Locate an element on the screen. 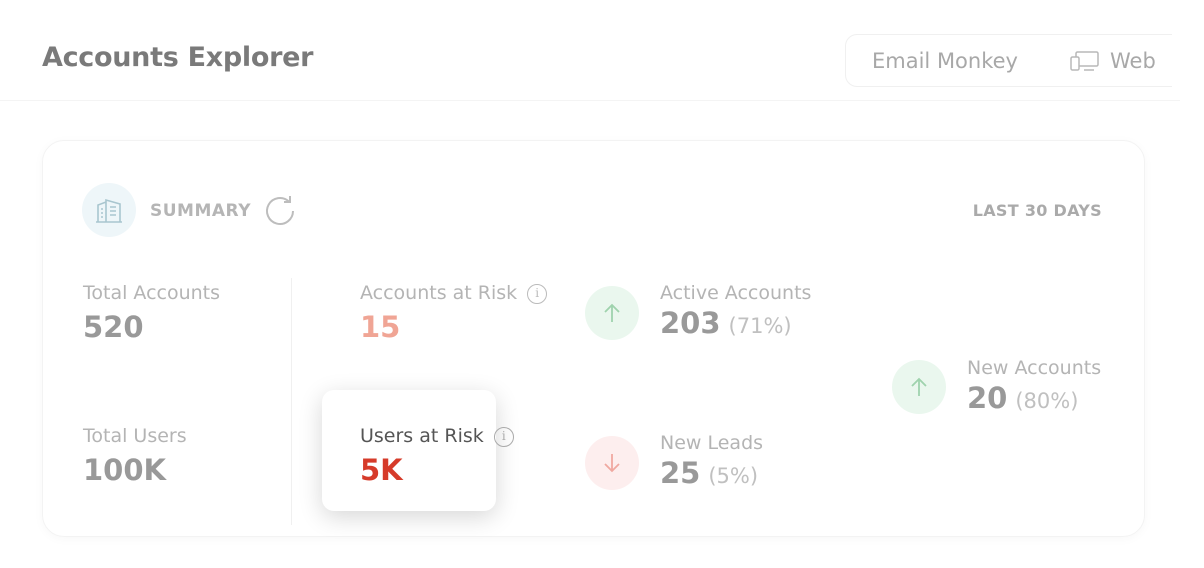 Image resolution: width=1204 pixels, height=568 pixels. metric-percent: (5%) is located at coordinates (733, 476).